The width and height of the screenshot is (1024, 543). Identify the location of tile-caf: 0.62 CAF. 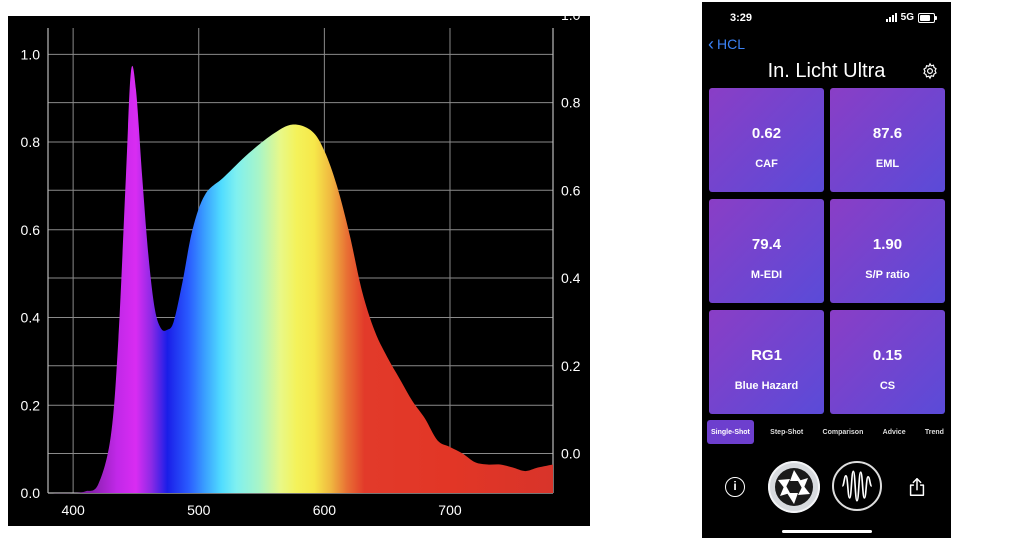
(766, 140).